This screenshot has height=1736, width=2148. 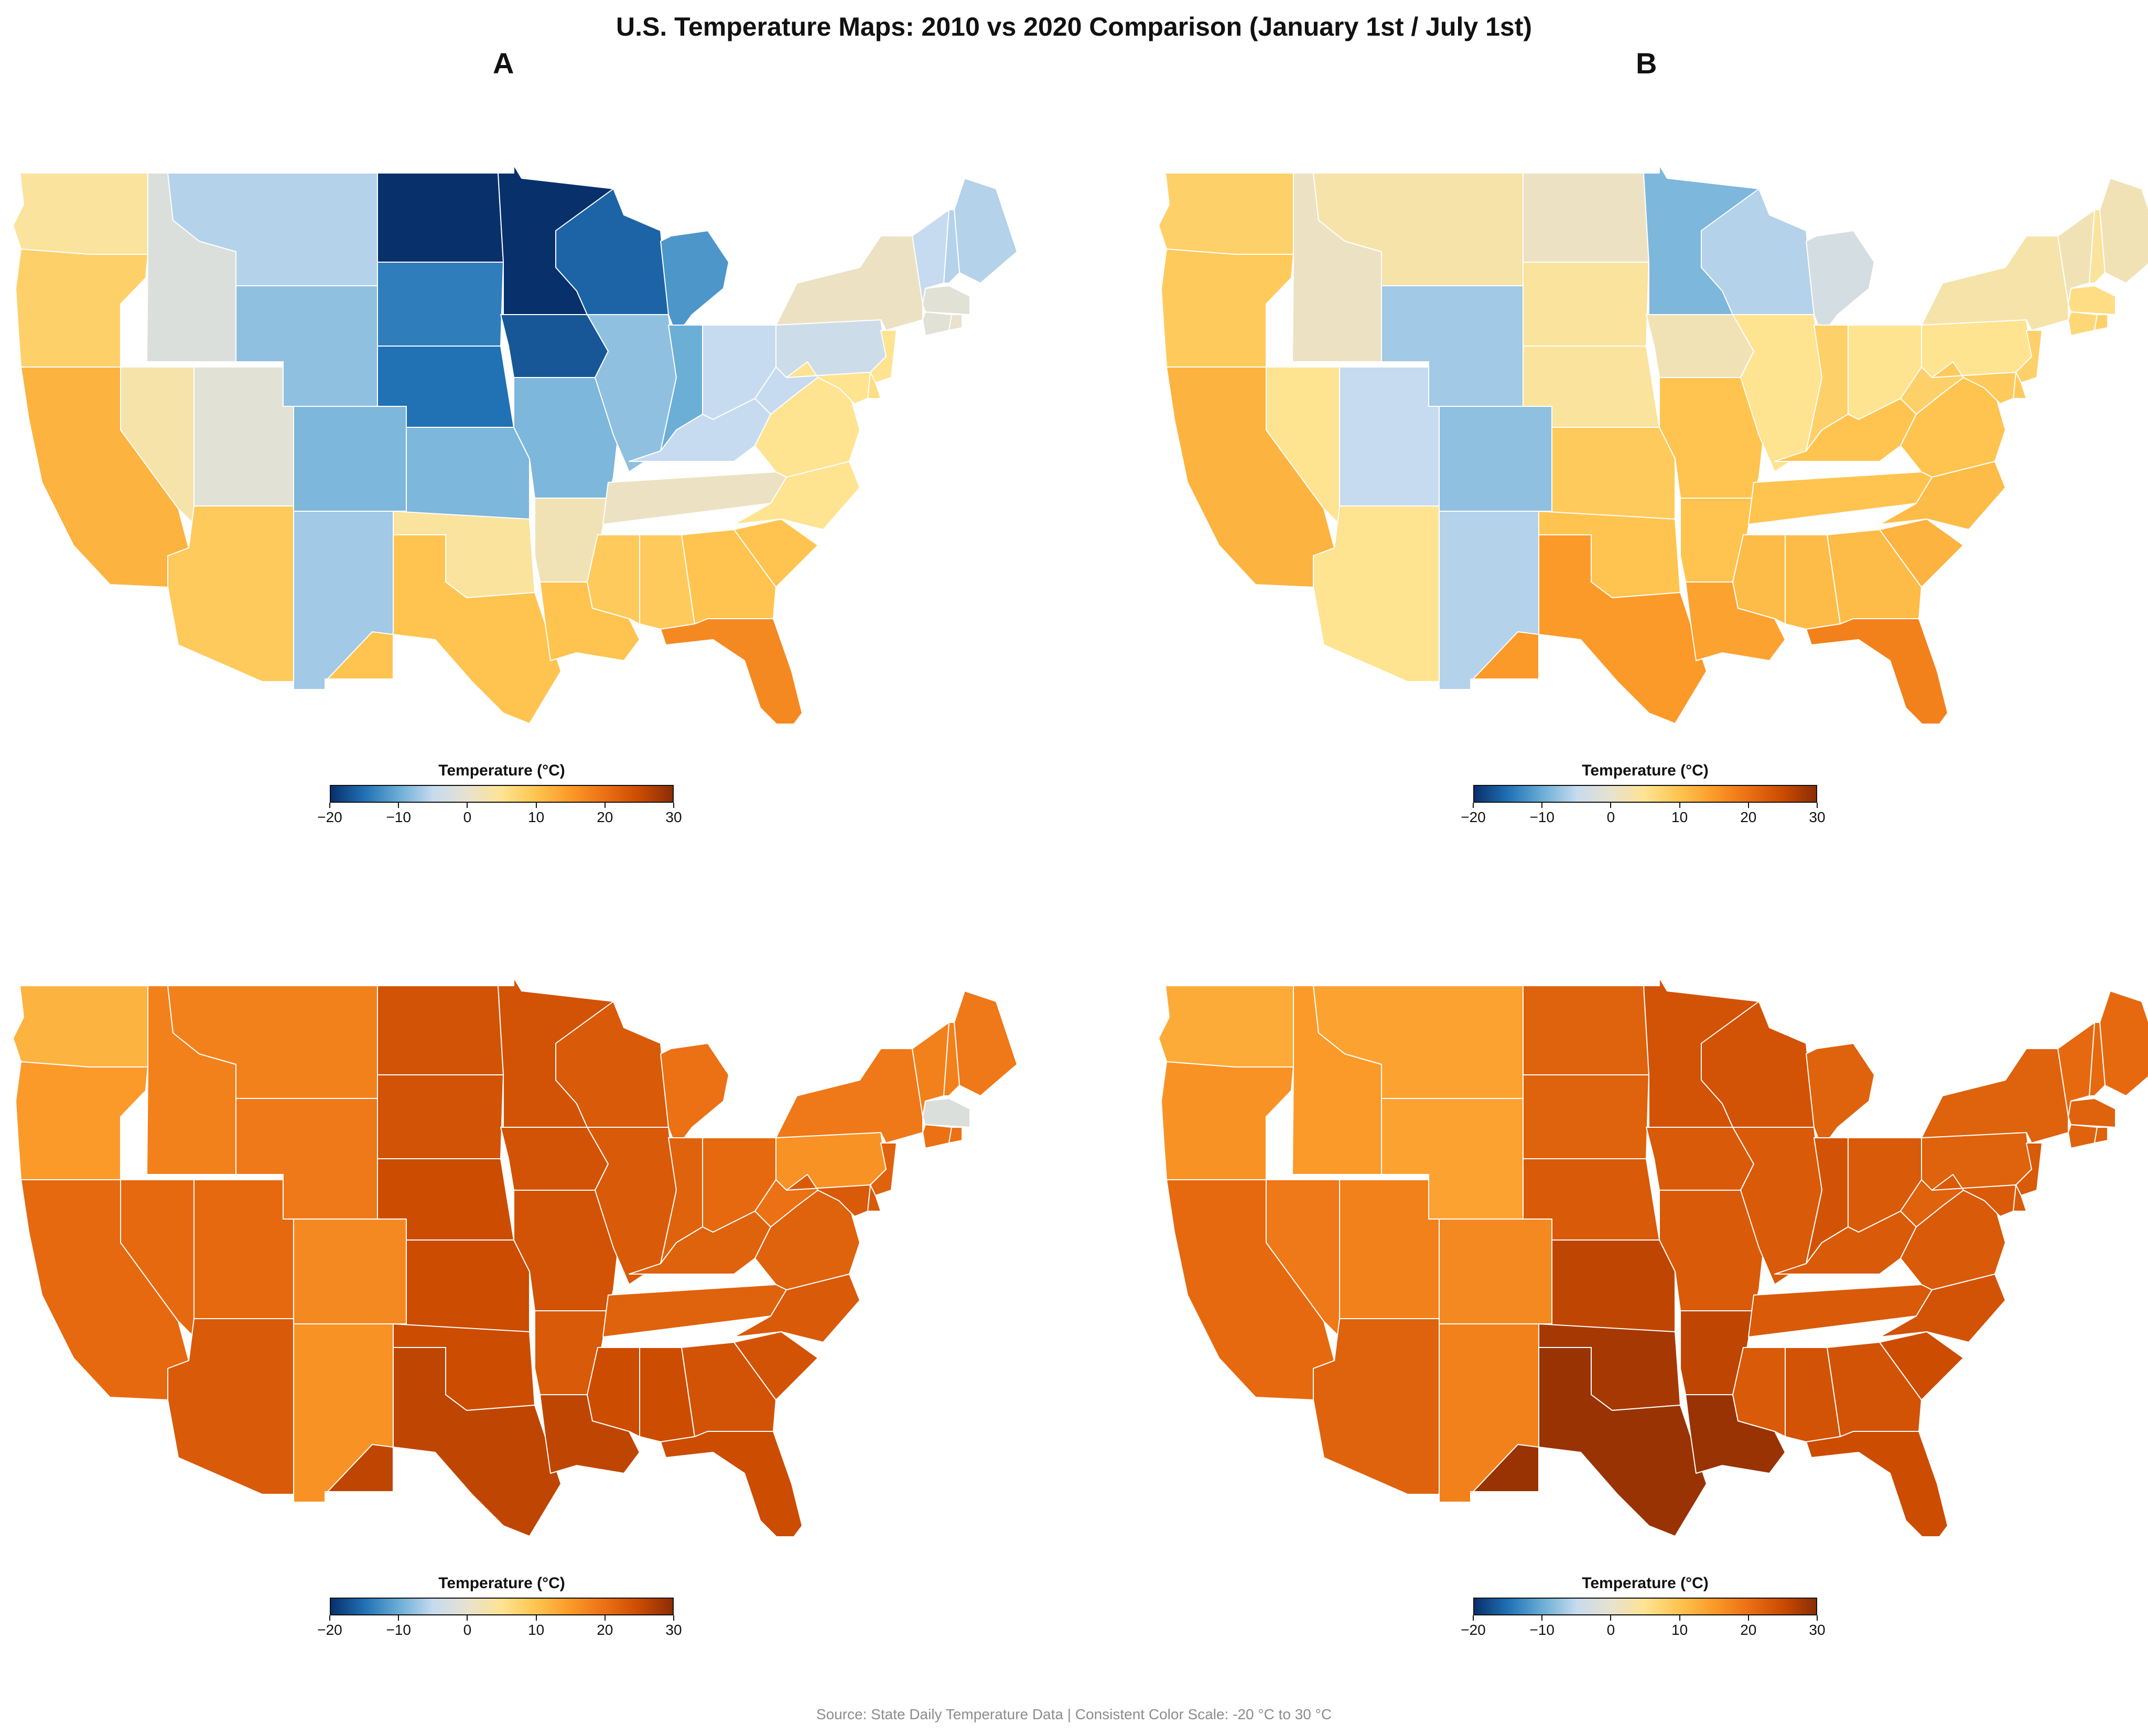 What do you see at coordinates (796, 1308) in the screenshot?
I see `state-nc` at bounding box center [796, 1308].